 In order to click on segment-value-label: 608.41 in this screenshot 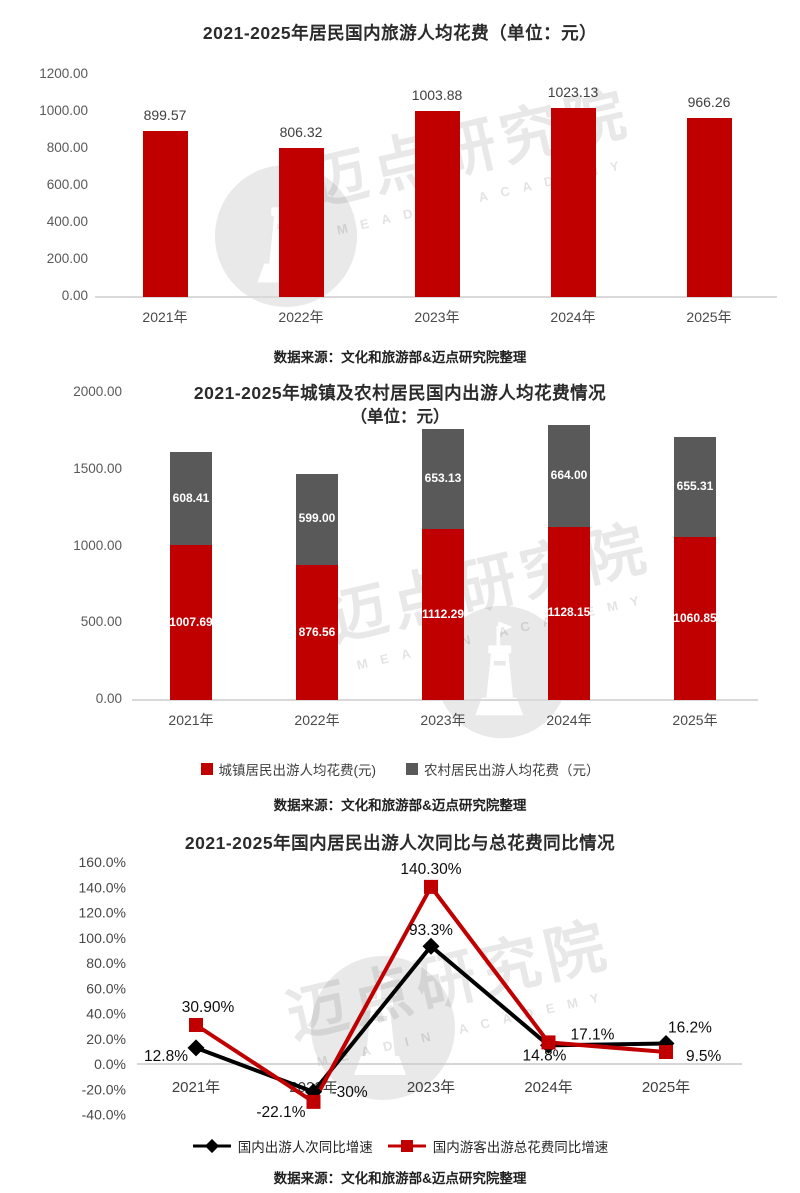, I will do `click(191, 497)`.